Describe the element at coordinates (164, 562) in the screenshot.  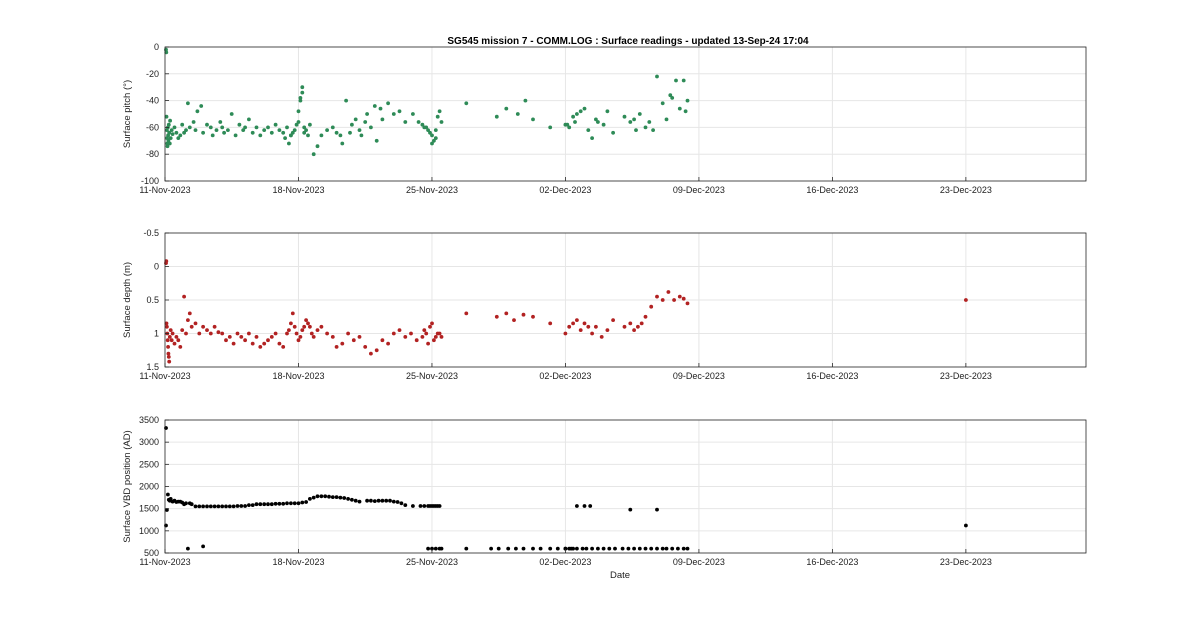
I see `x-tick-label: 11-Nov-2023` at that location.